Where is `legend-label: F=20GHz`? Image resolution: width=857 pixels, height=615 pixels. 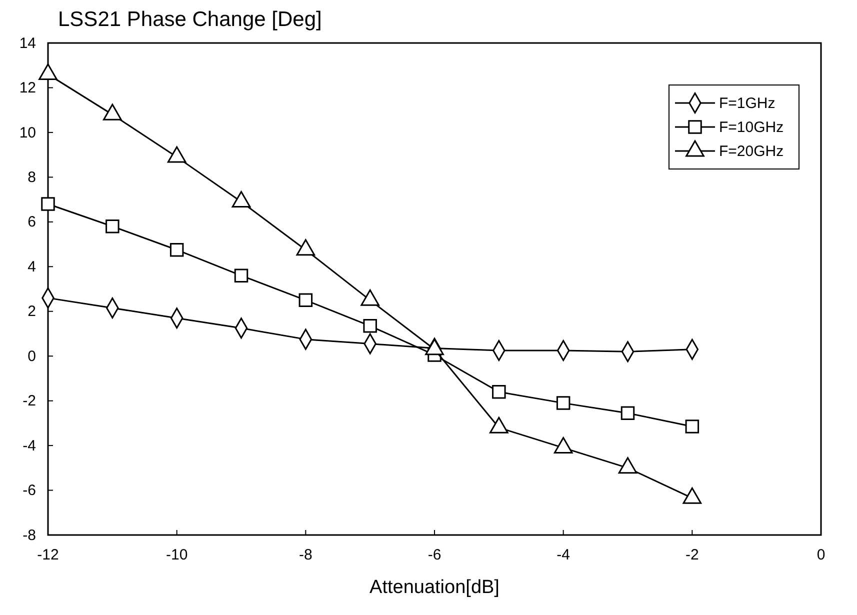
legend-label: F=20GHz is located at coordinates (751, 151).